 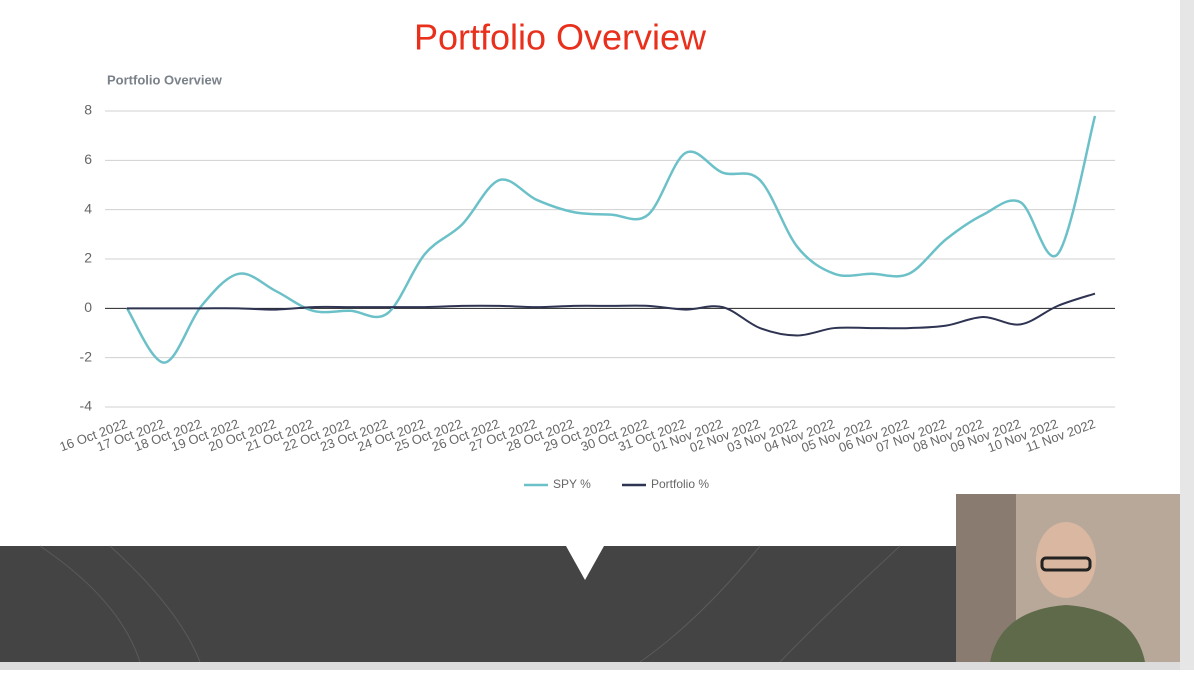 I want to click on webcam, so click(x=1068, y=578).